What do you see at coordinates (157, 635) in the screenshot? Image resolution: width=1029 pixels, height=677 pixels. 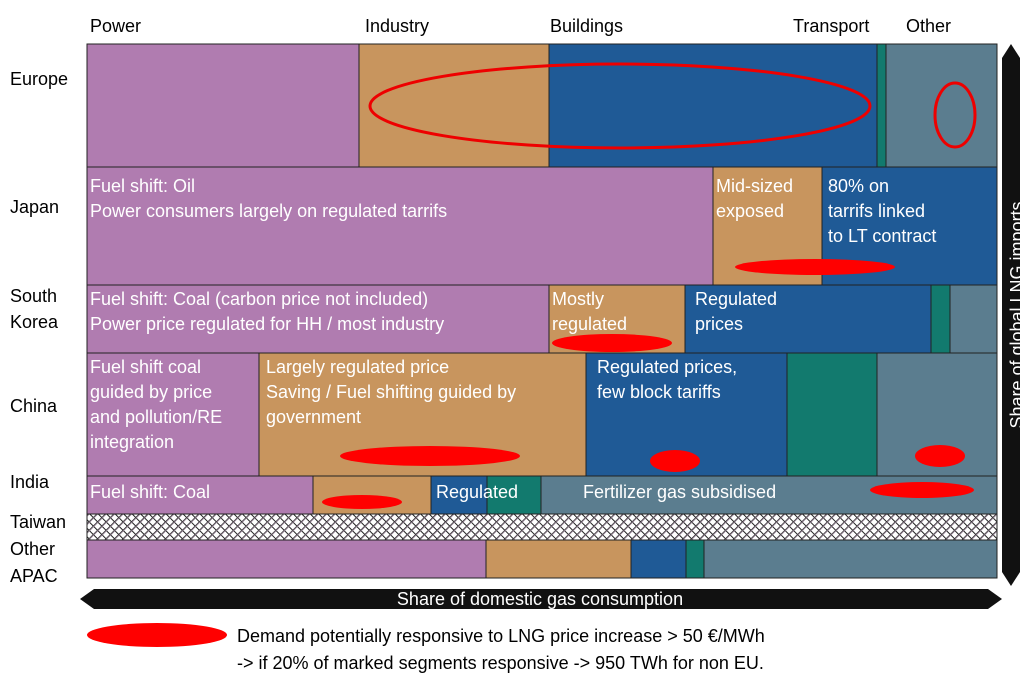 I see `legend-marker` at bounding box center [157, 635].